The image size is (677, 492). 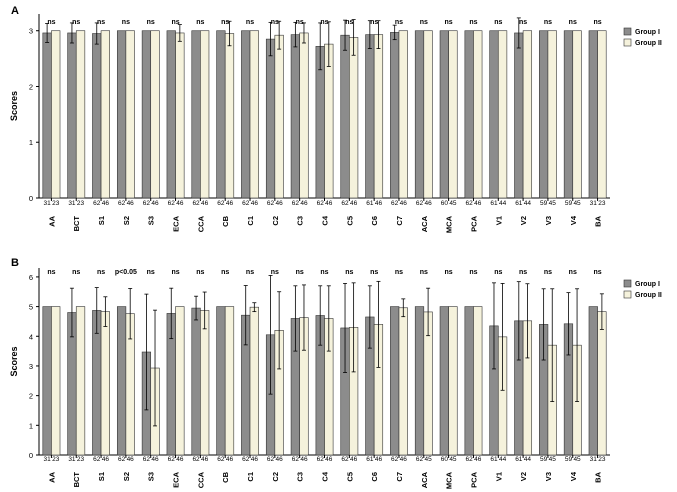 What do you see at coordinates (345, 116) in the screenshot?
I see `bar-group1-C5` at bounding box center [345, 116].